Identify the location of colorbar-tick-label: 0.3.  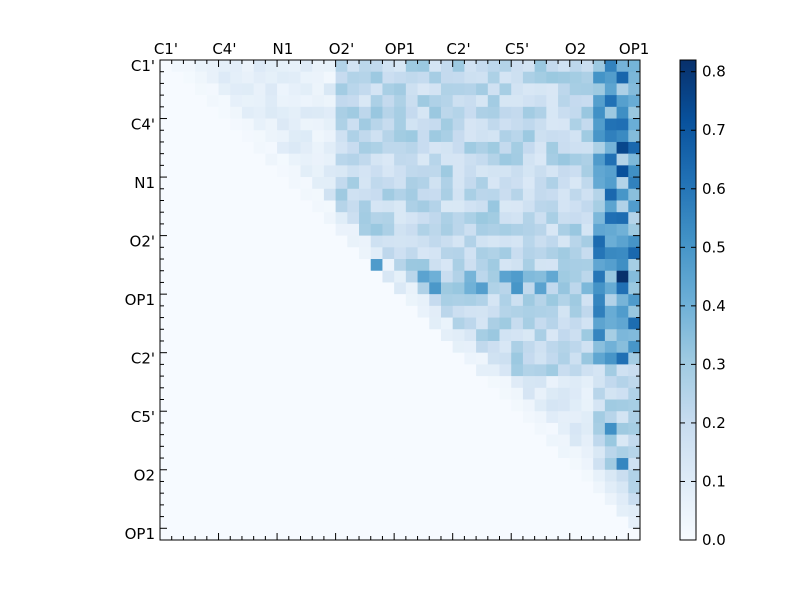
(714, 364).